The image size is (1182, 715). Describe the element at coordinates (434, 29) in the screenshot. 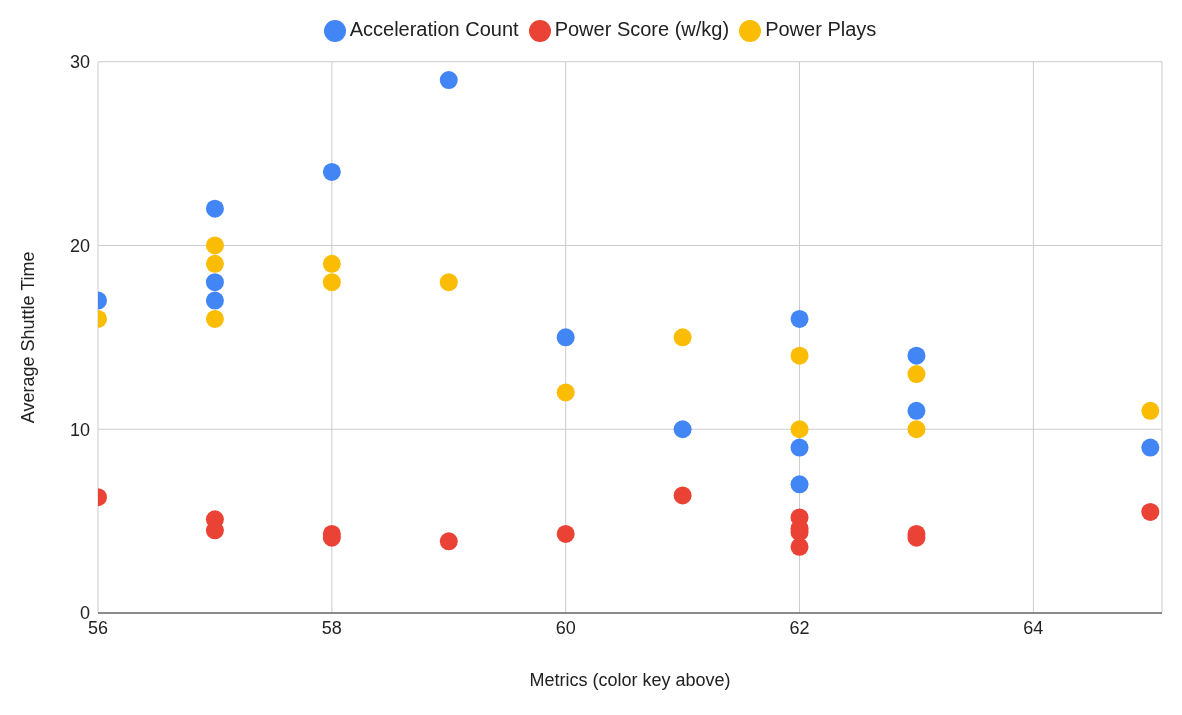

I see `legend-label: Acceleration Count` at that location.